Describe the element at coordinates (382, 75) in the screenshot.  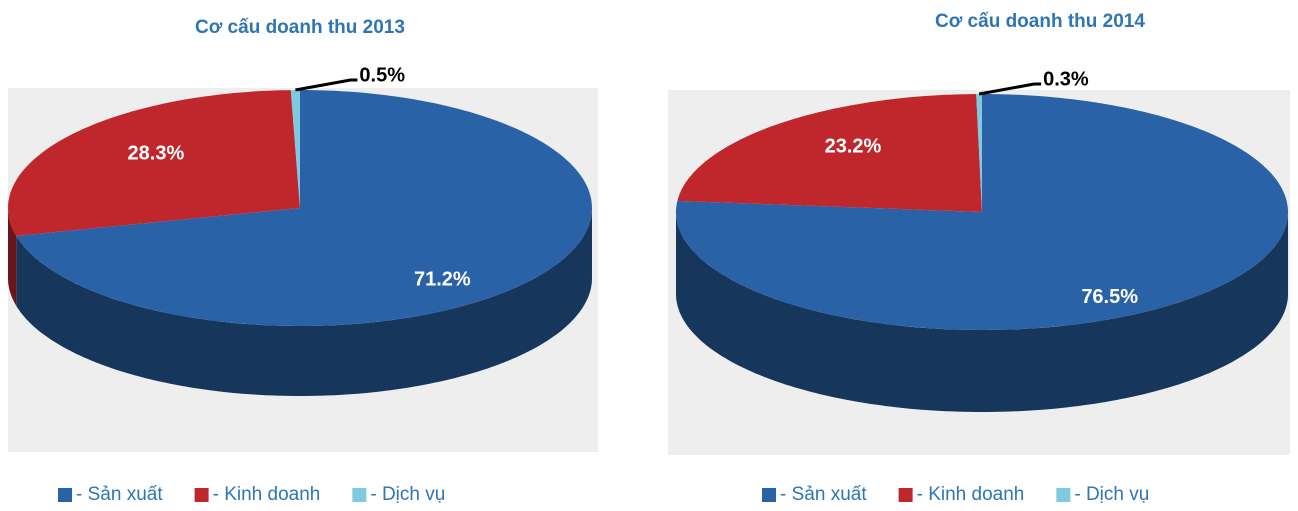
I see `value-label: 0.5%` at that location.